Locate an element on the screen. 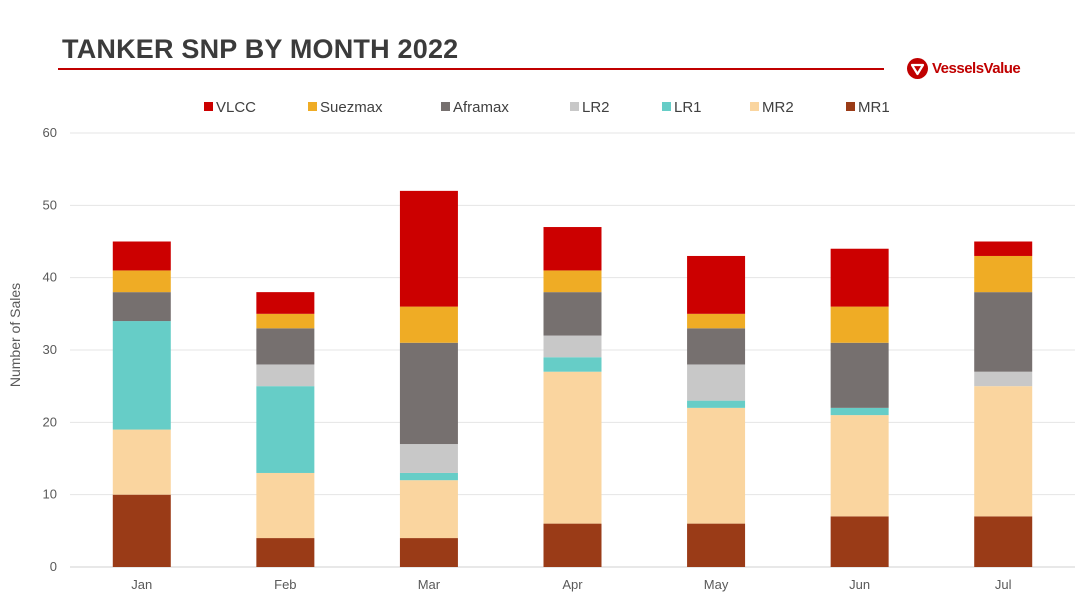  bar-mr2-jun is located at coordinates (859, 466).